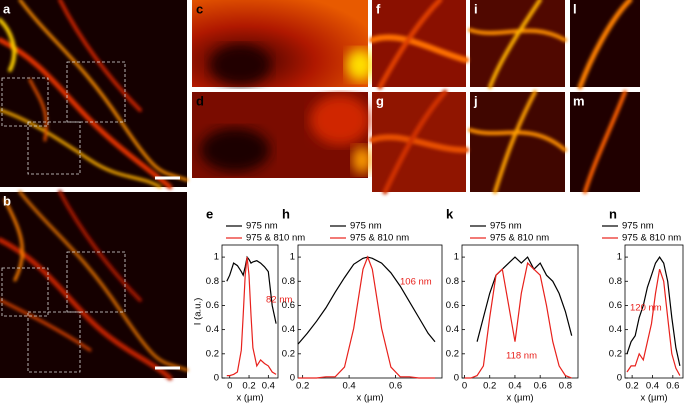 This screenshot has width=685, height=404. I want to click on image-j, so click(517, 142).